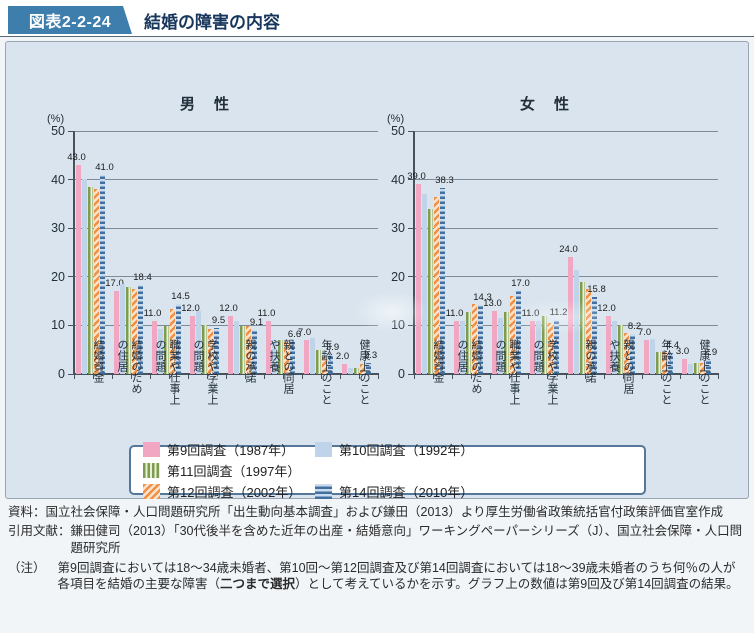  I want to click on x-category-label: 結婚のため の住居, so click(129, 366).